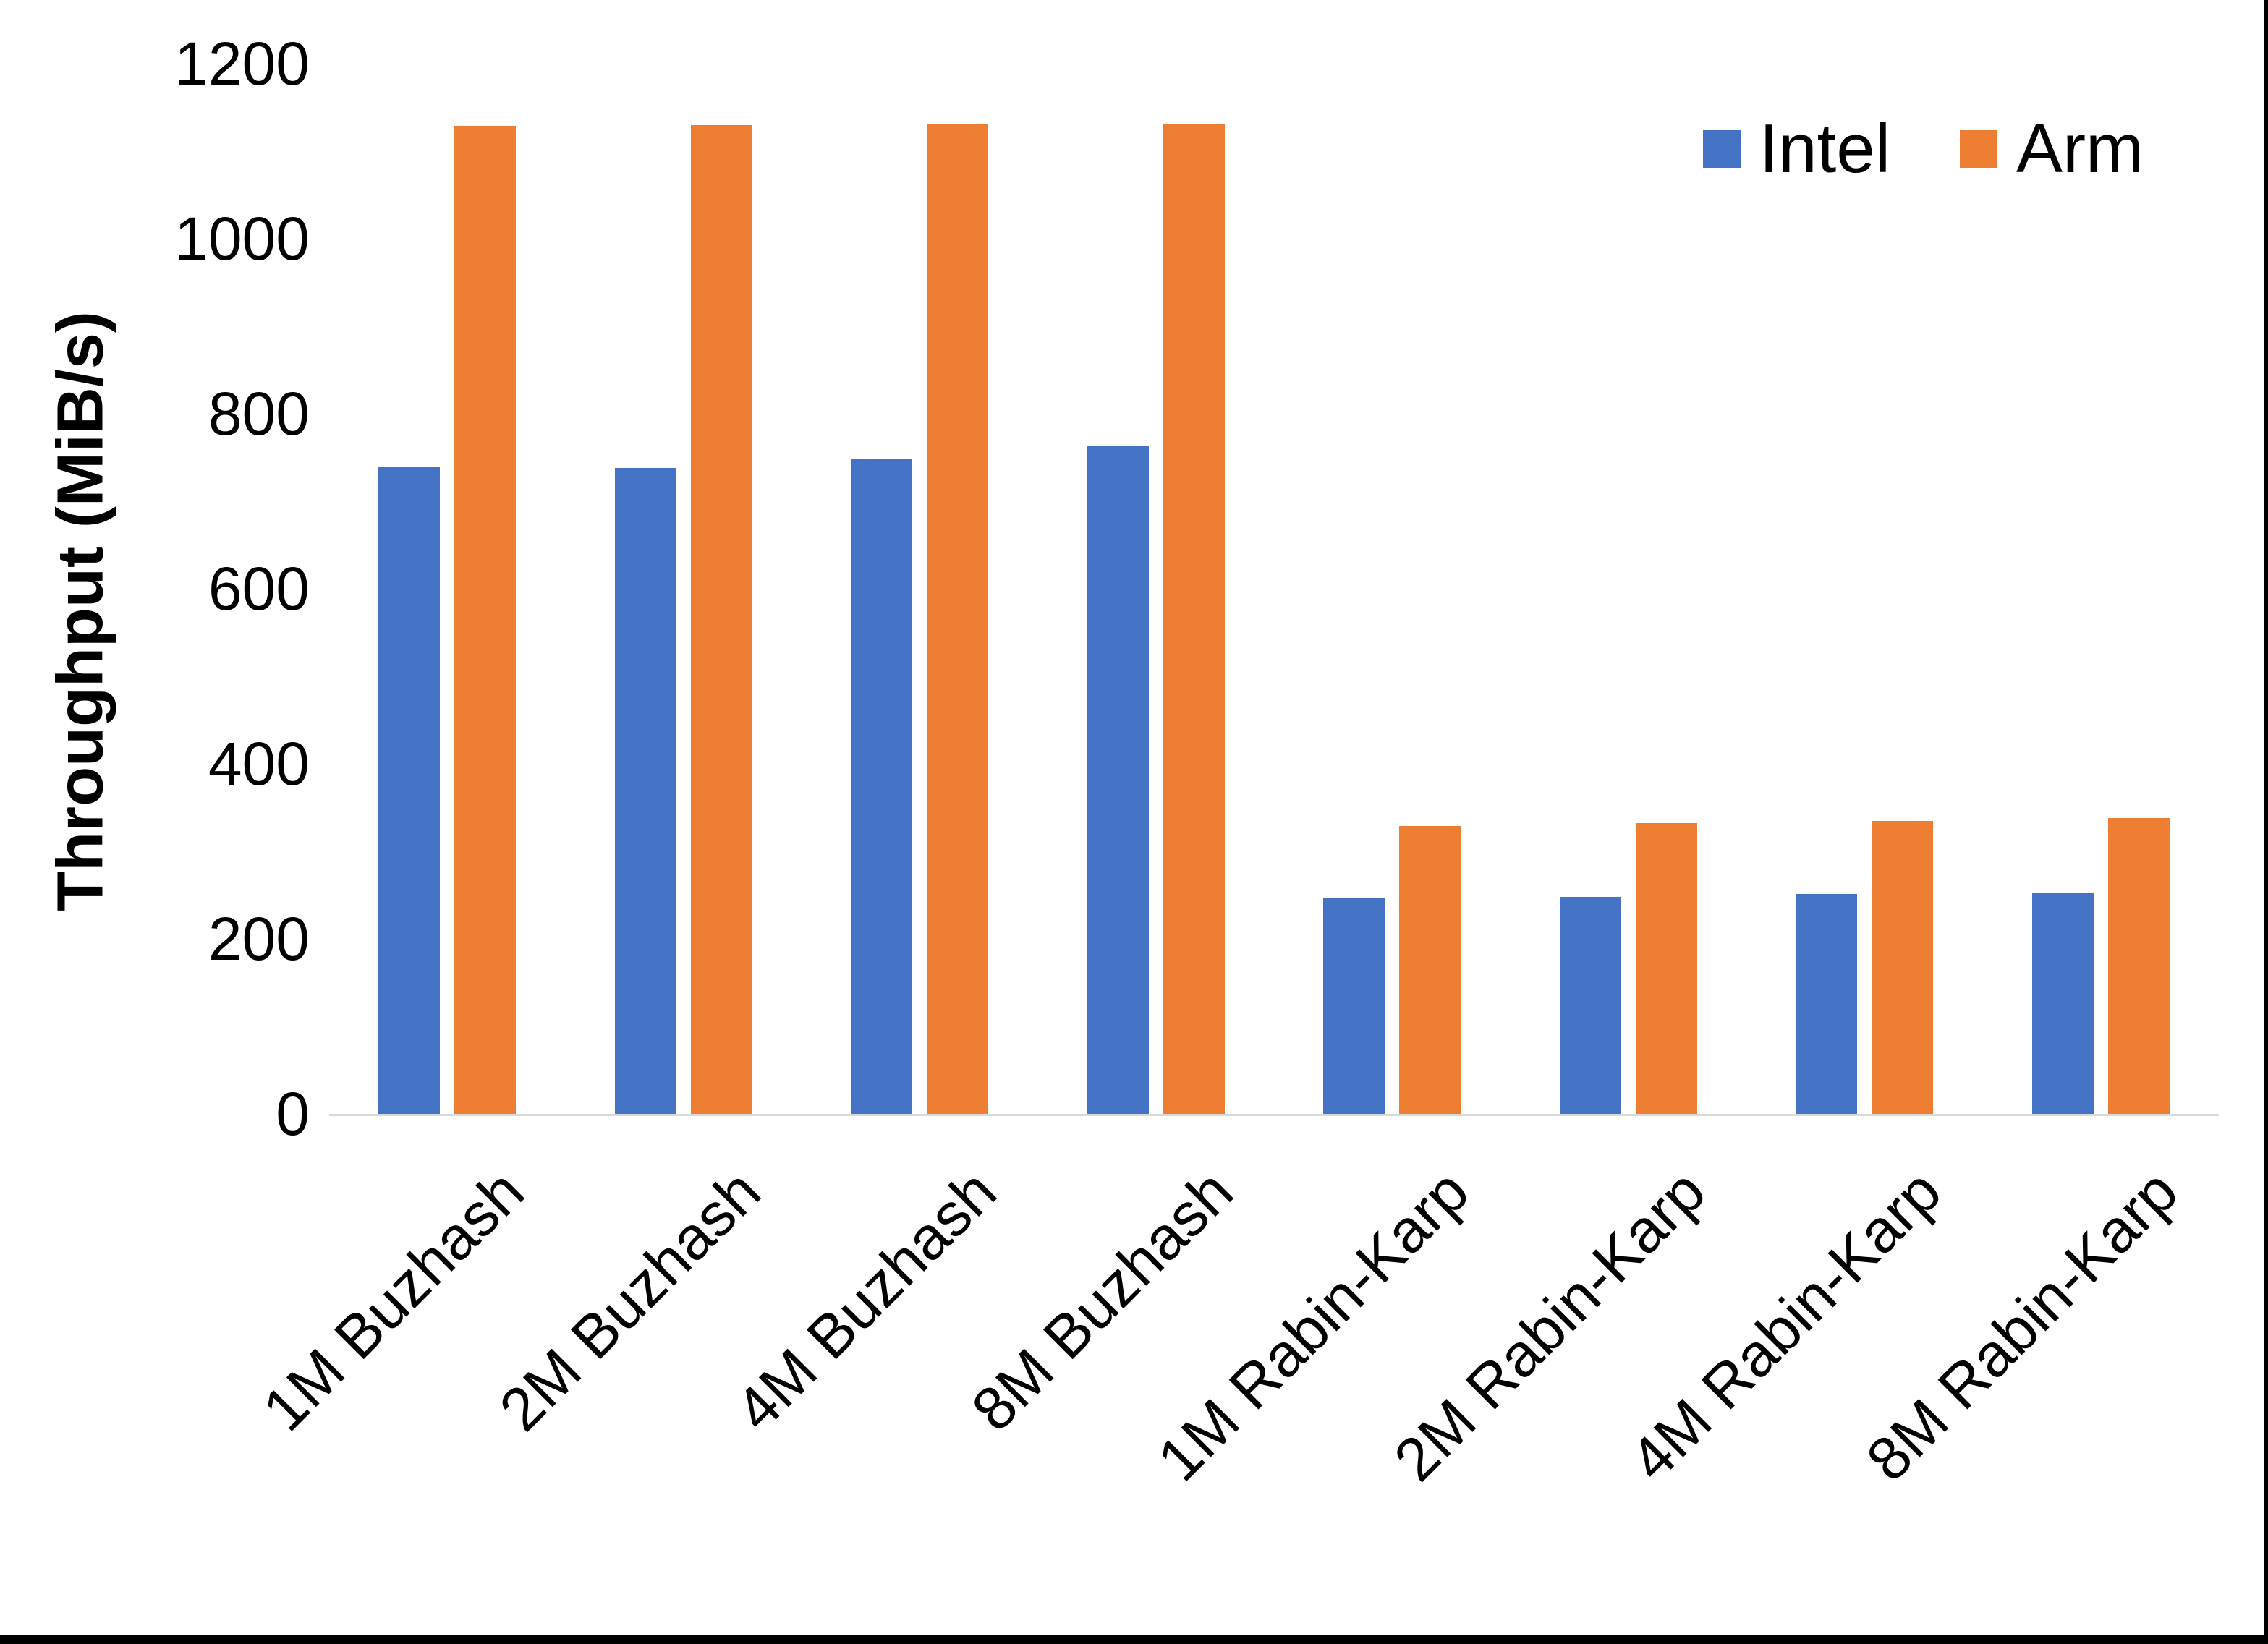 The width and height of the screenshot is (2268, 1644). I want to click on y-tick-label-1200: 1200, so click(242, 64).